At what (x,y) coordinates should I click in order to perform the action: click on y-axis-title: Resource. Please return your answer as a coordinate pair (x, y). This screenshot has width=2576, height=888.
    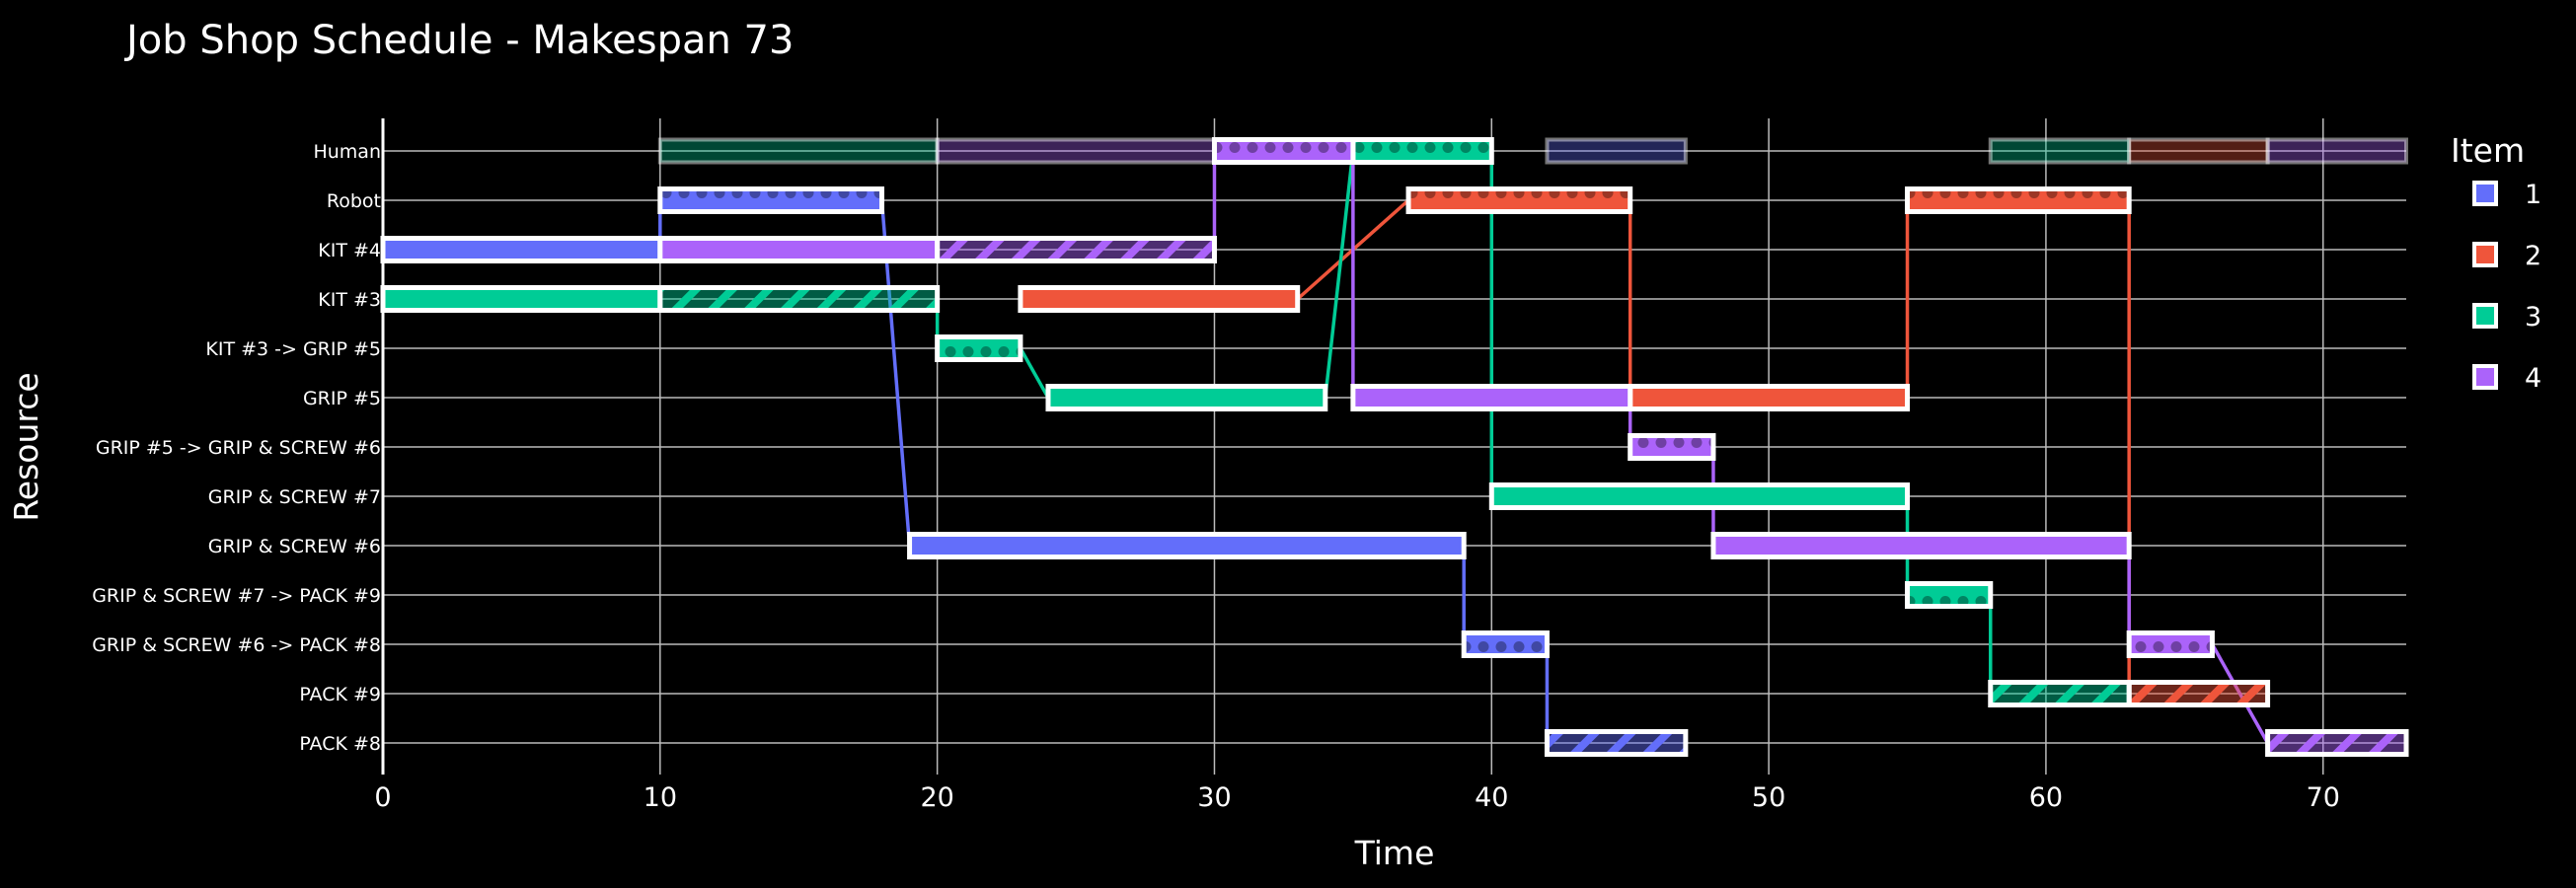
    Looking at the image, I should click on (26, 447).